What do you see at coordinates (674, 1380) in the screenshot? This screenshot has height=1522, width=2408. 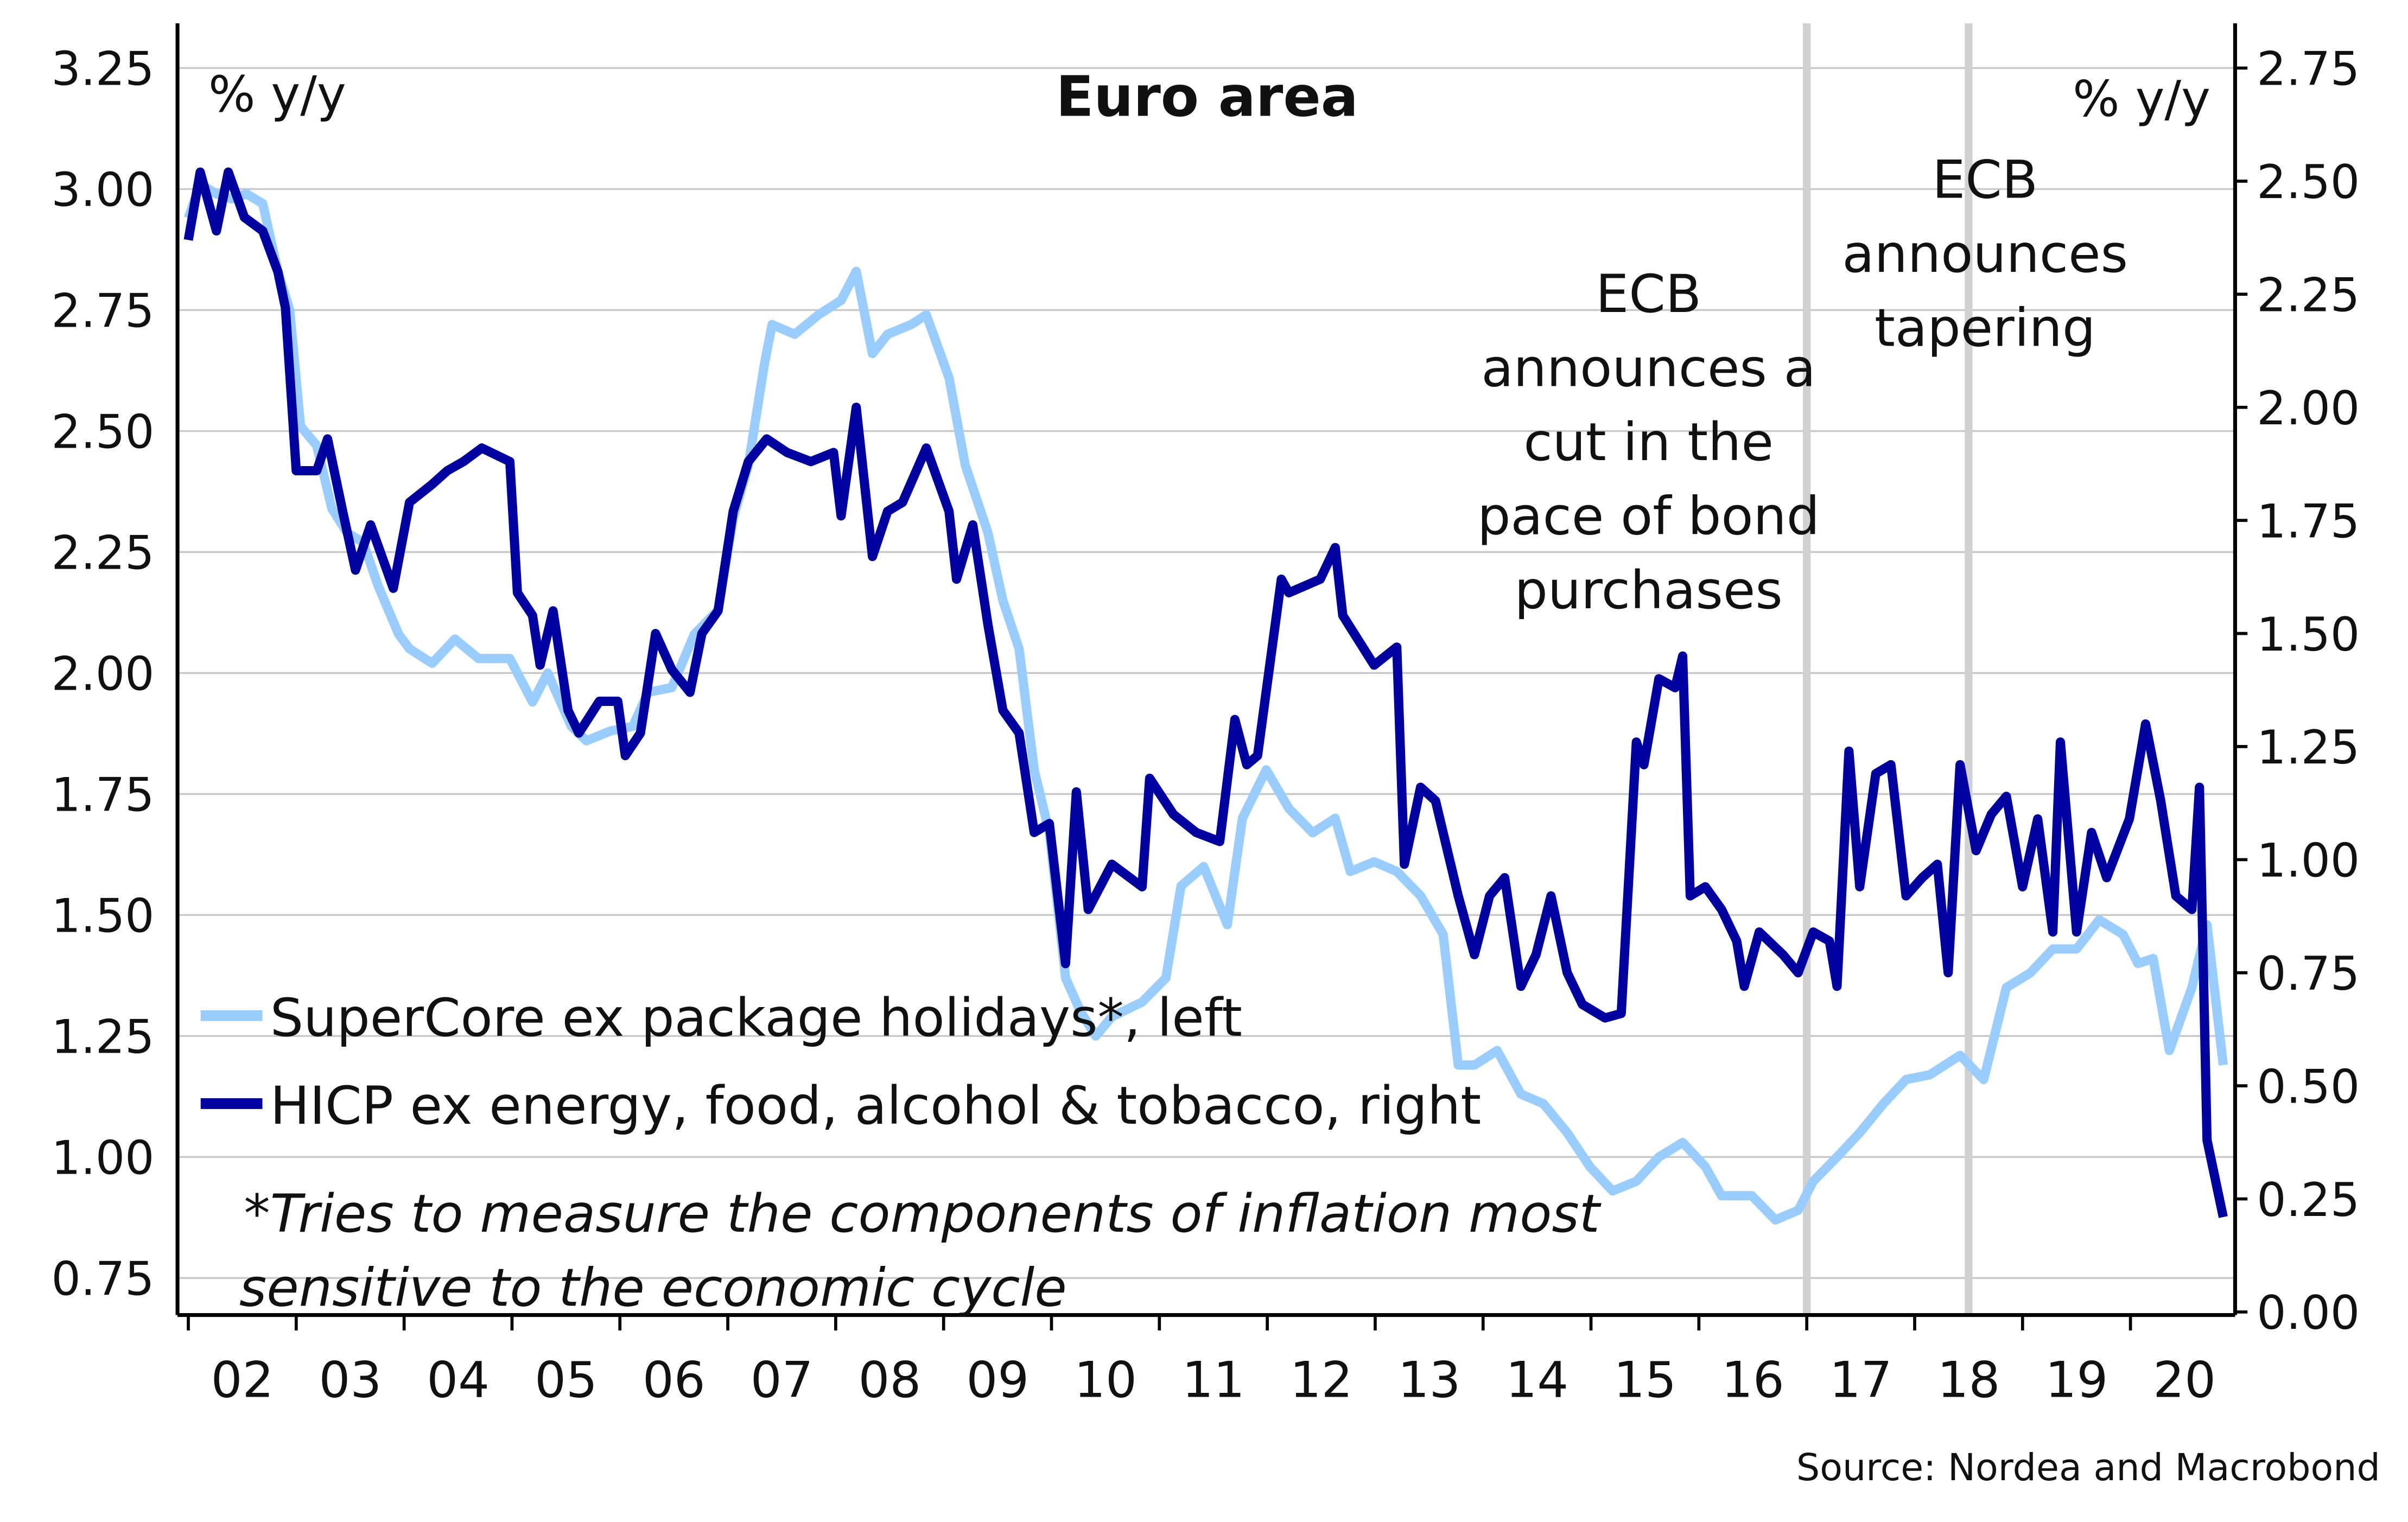 I see `x-tick-label: 06` at bounding box center [674, 1380].